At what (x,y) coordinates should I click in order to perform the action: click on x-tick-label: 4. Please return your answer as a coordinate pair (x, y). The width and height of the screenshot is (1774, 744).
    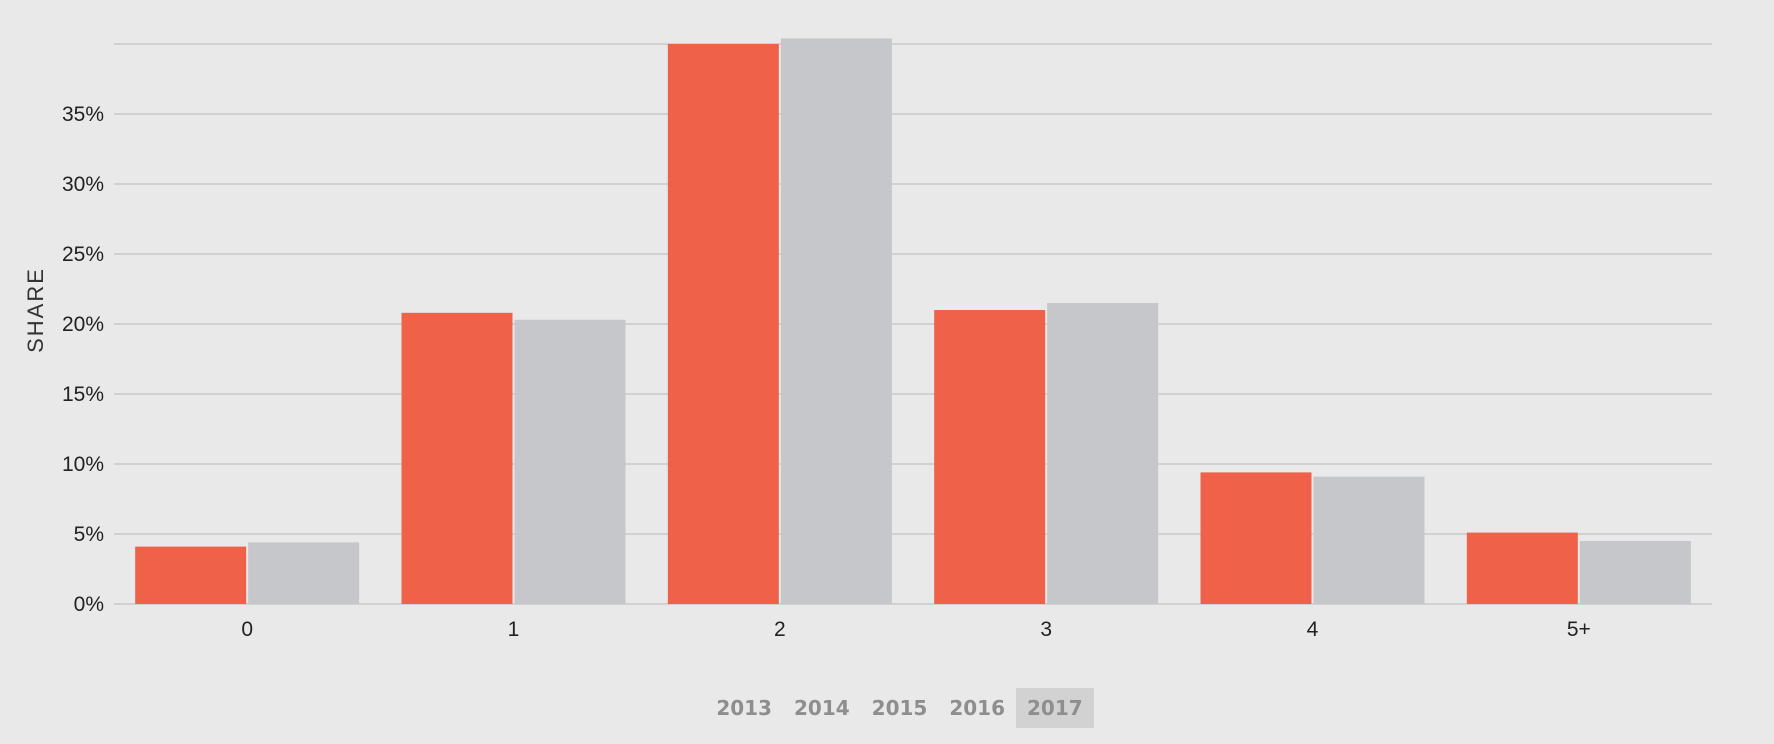
    Looking at the image, I should click on (1313, 629).